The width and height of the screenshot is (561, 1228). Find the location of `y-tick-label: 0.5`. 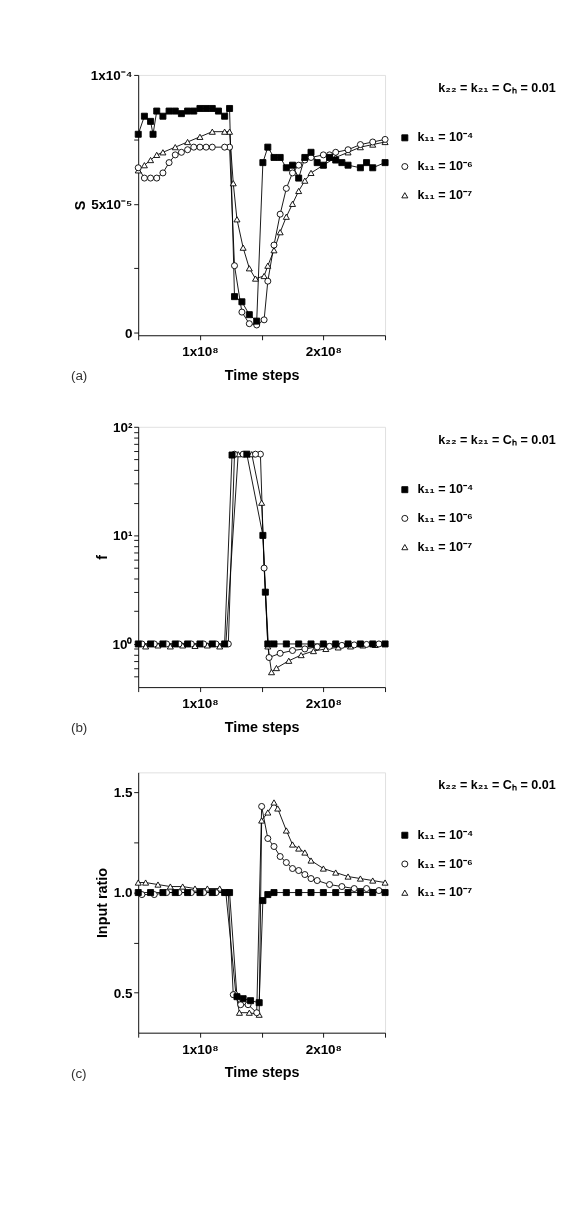

y-tick-label: 0.5 is located at coordinates (123, 993).